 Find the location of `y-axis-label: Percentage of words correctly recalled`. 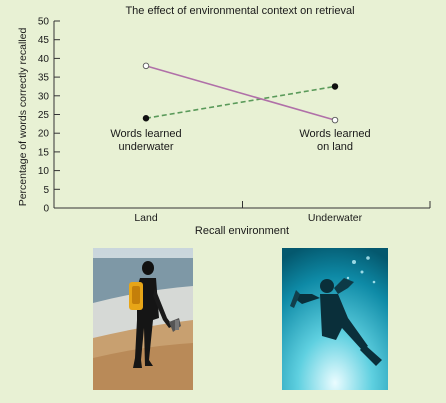

y-axis-label: Percentage of words correctly recalled is located at coordinates (23, 117).